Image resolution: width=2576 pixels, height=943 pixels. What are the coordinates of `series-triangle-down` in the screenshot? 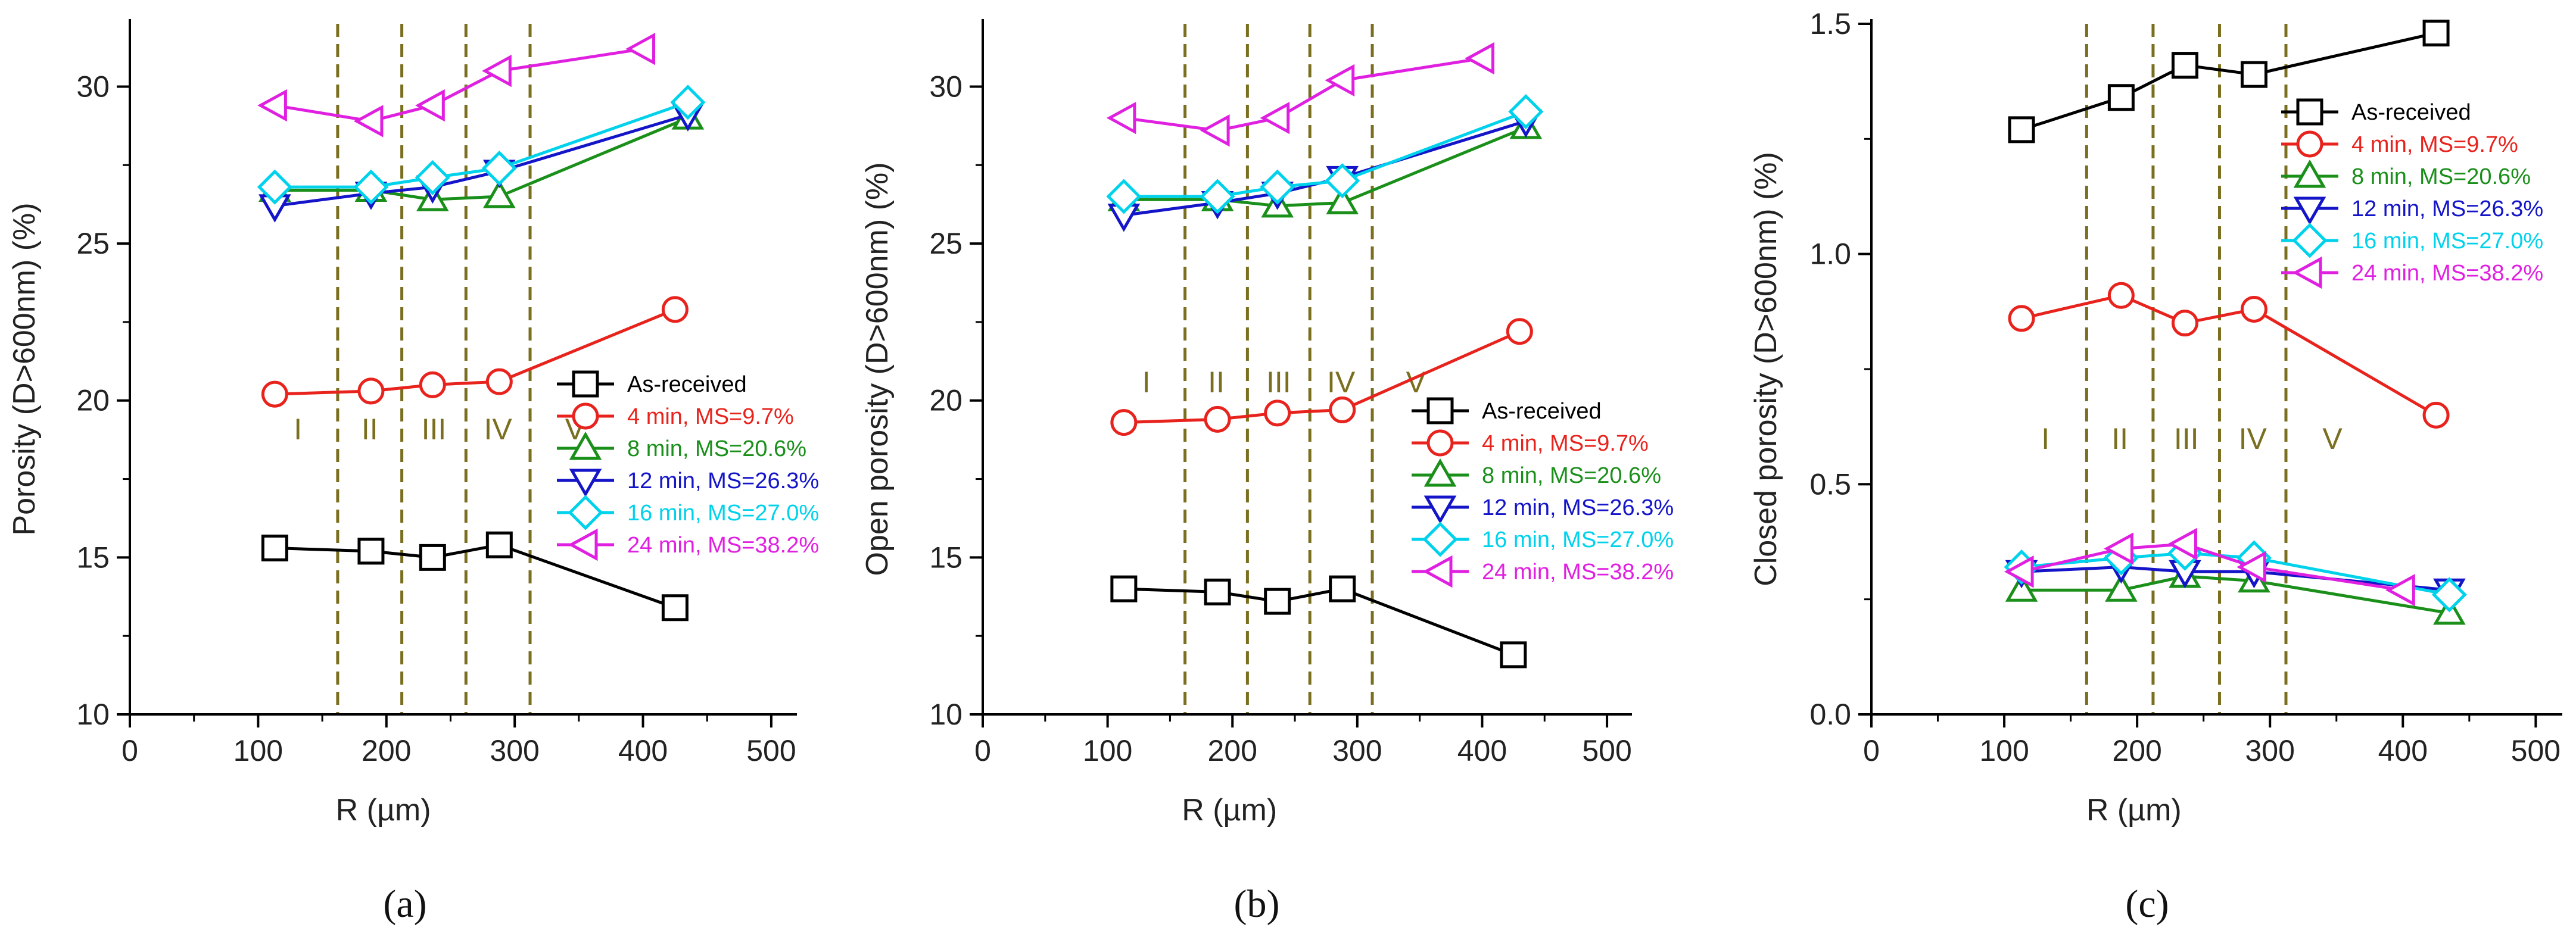 It's located at (1325, 170).